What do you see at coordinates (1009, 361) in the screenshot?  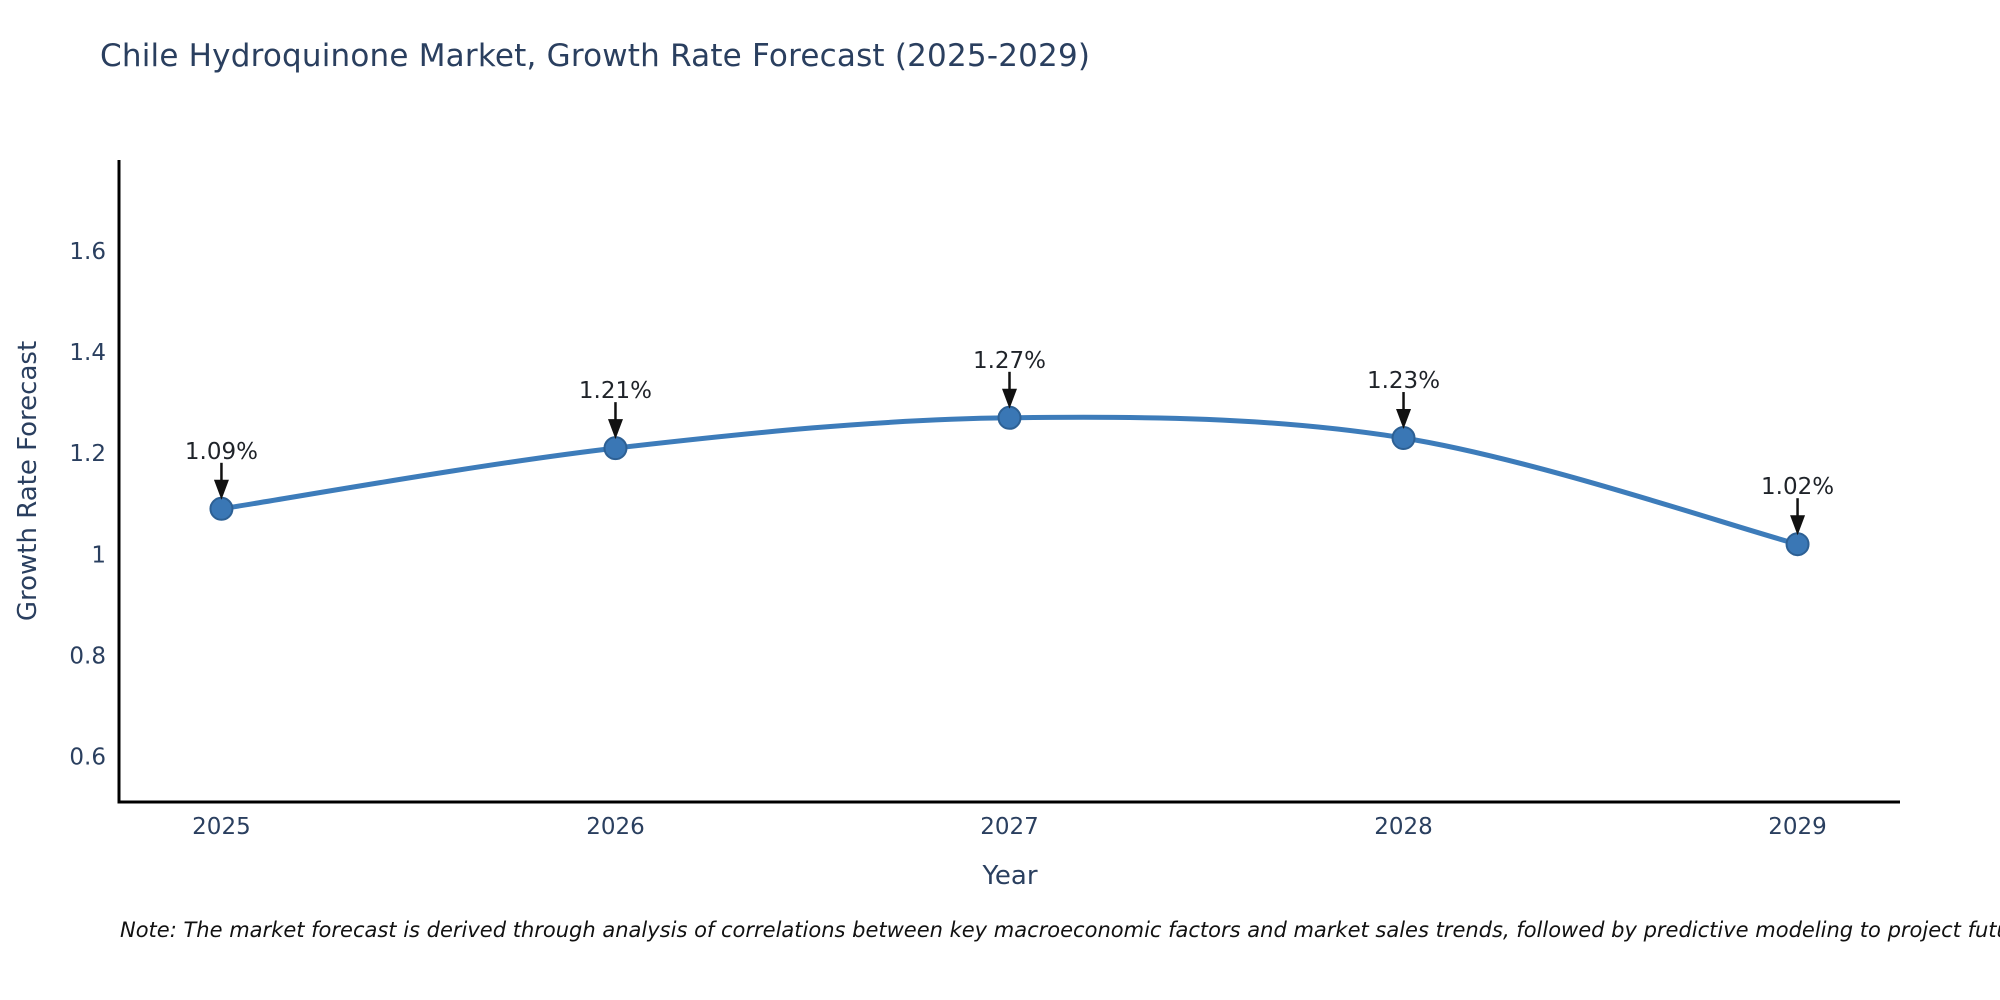 I see `annotation-label: 1.27%` at bounding box center [1009, 361].